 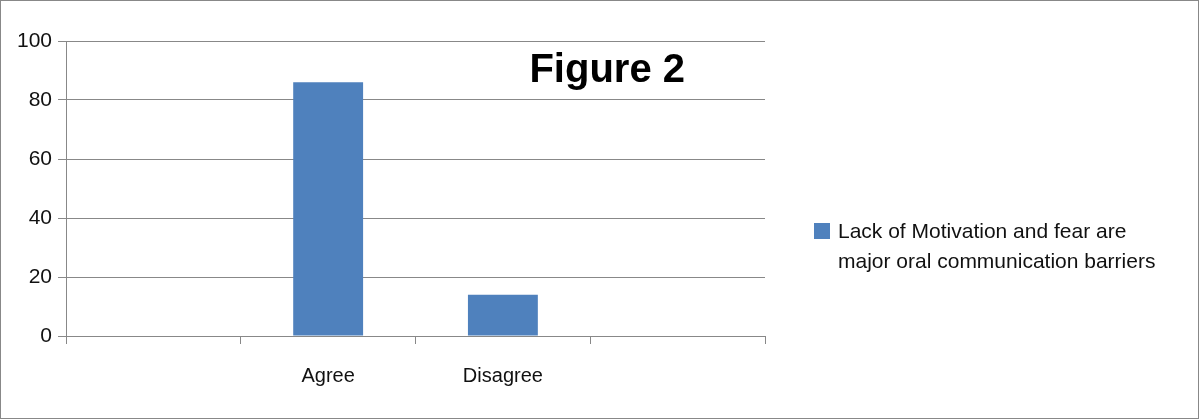 What do you see at coordinates (34, 39) in the screenshot?
I see `y-tick-label: 100` at bounding box center [34, 39].